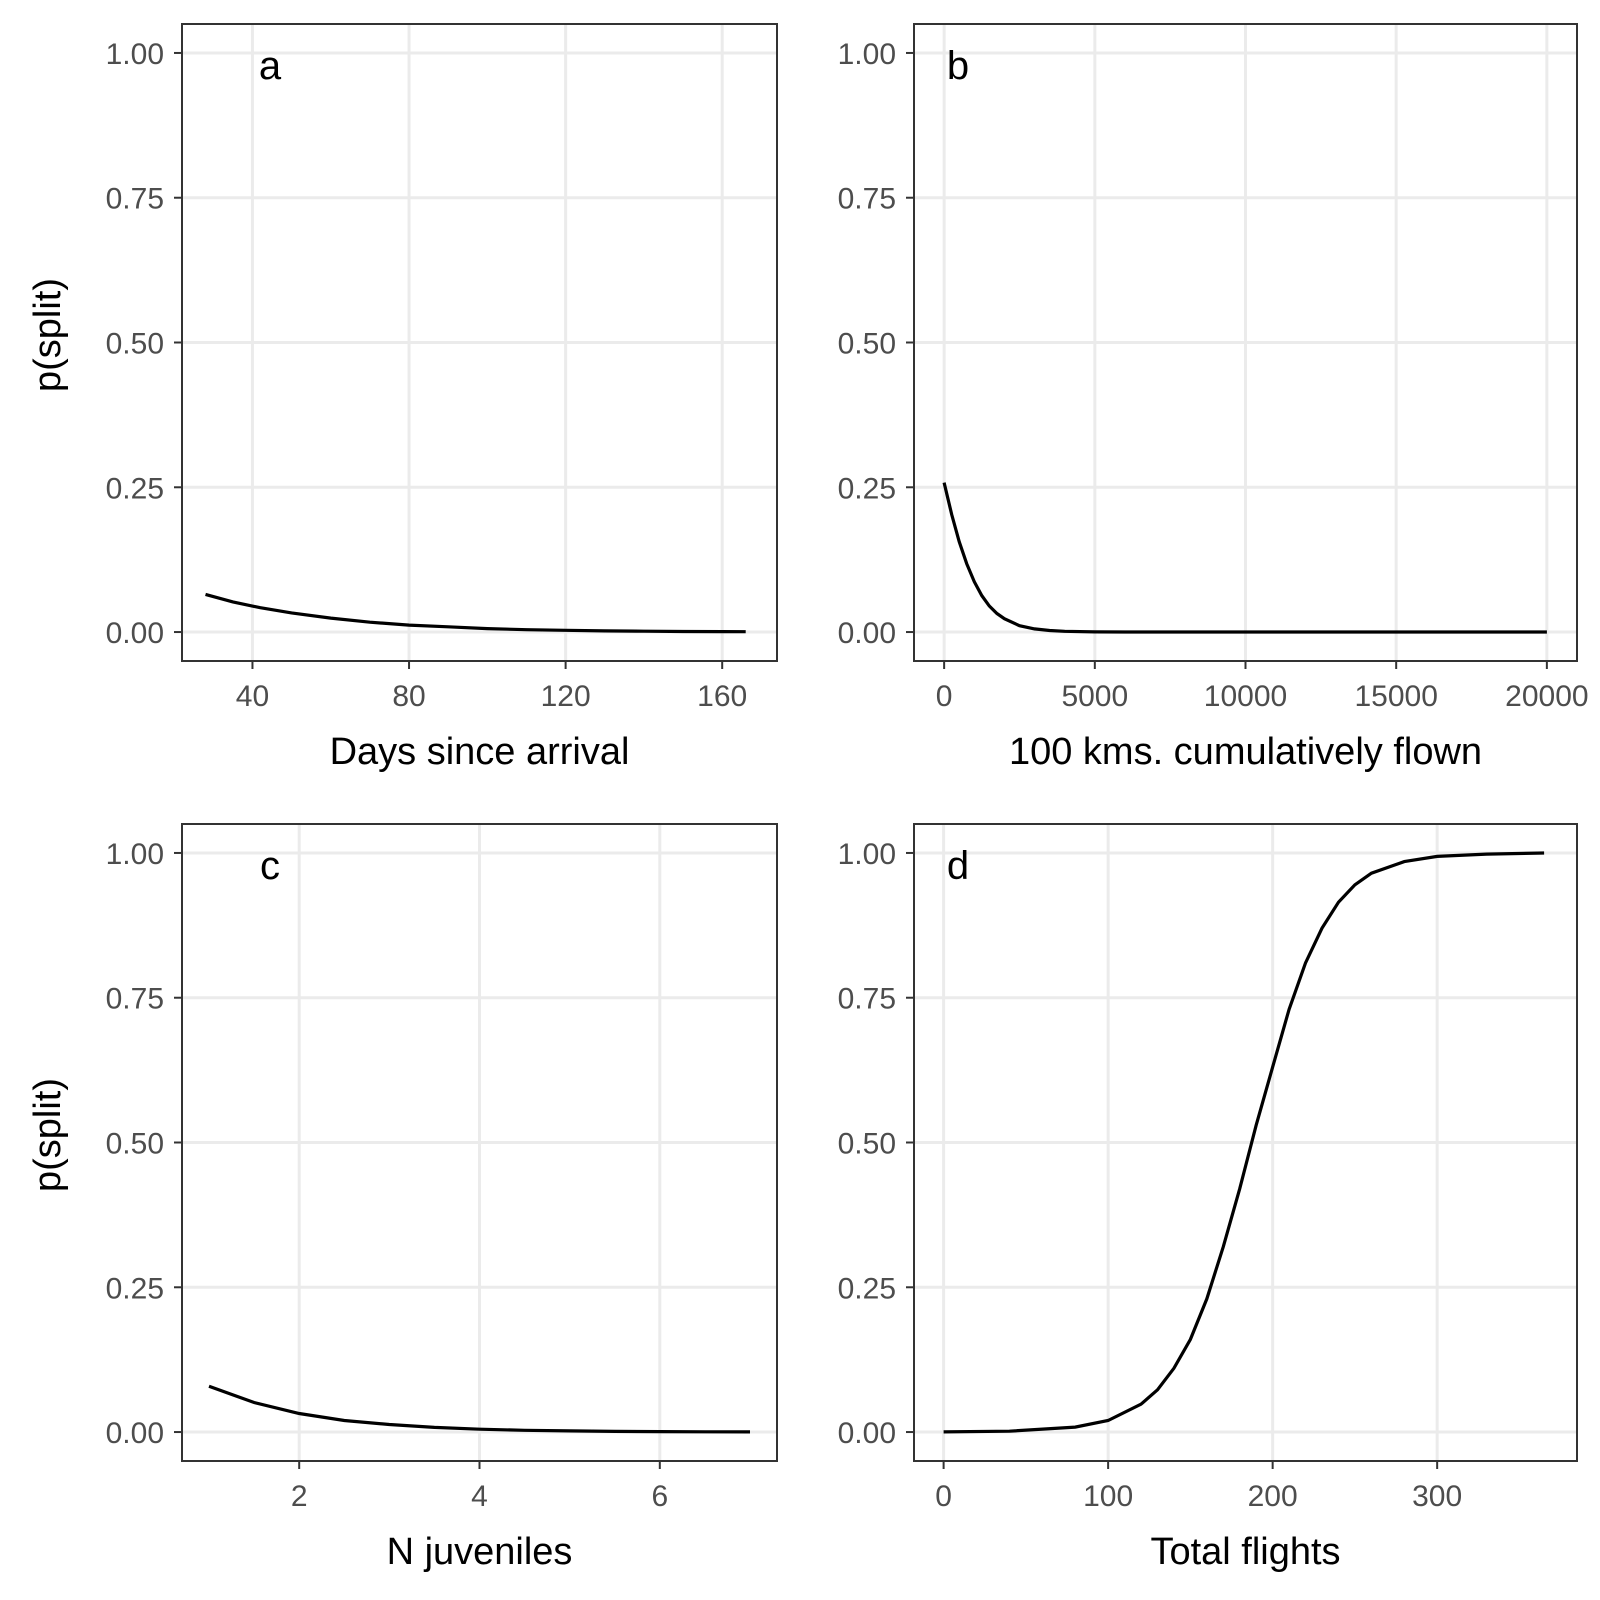 The height and width of the screenshot is (1600, 1600). Describe the element at coordinates (1108, 1496) in the screenshot. I see `x-tick-label: 100` at that location.